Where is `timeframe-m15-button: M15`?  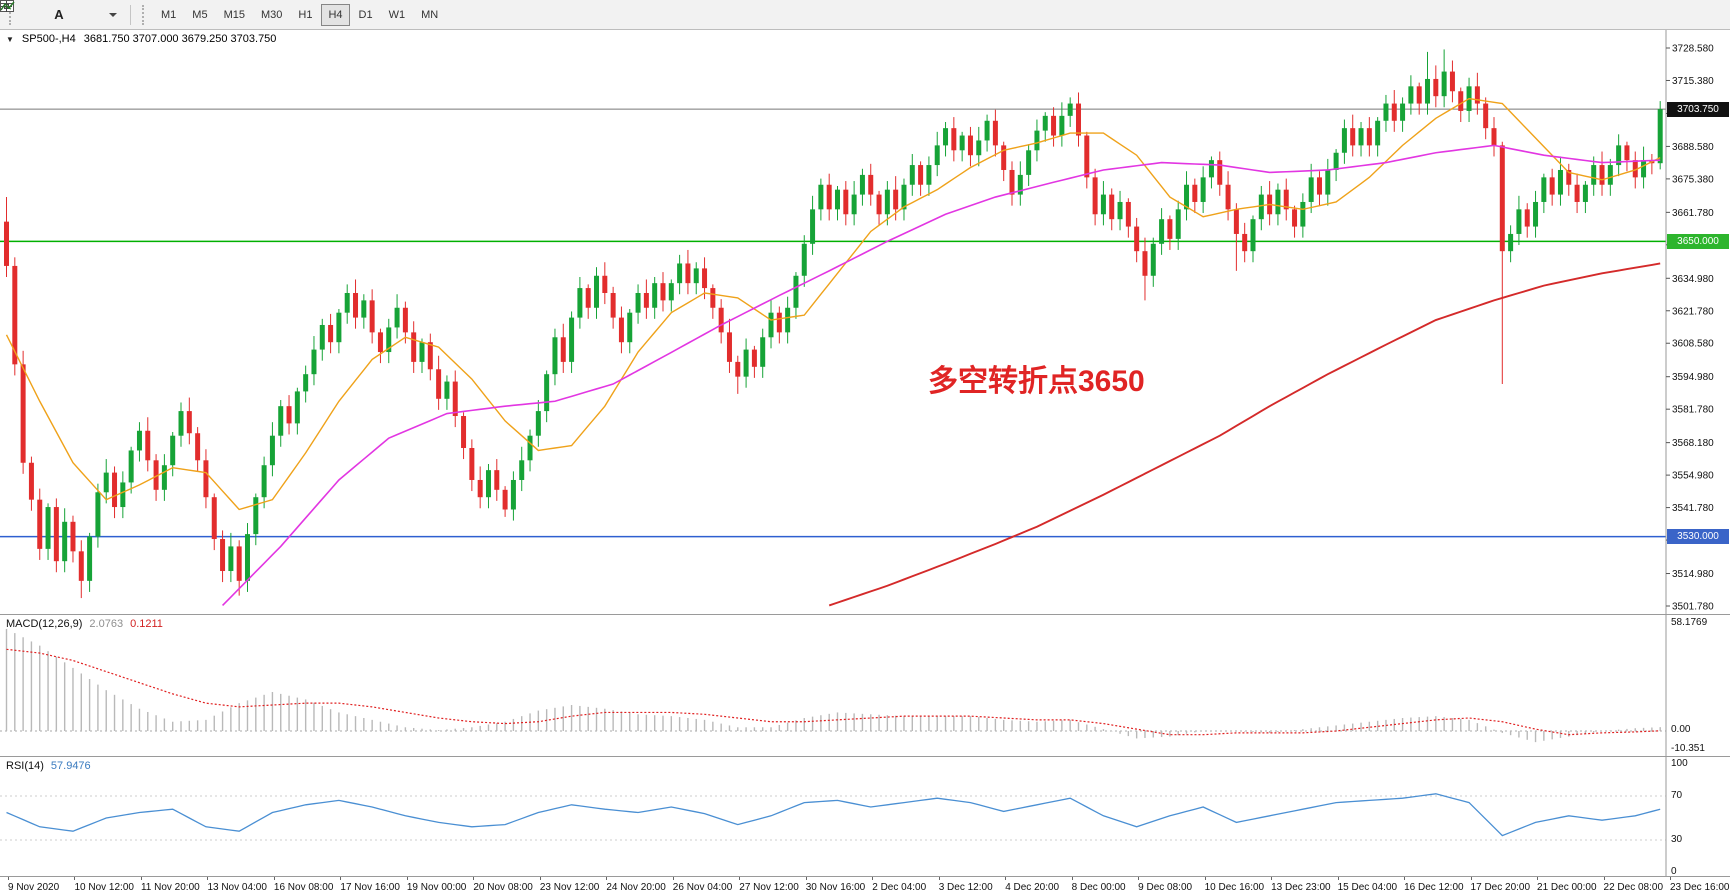
timeframe-m15-button: M15 is located at coordinates (234, 15).